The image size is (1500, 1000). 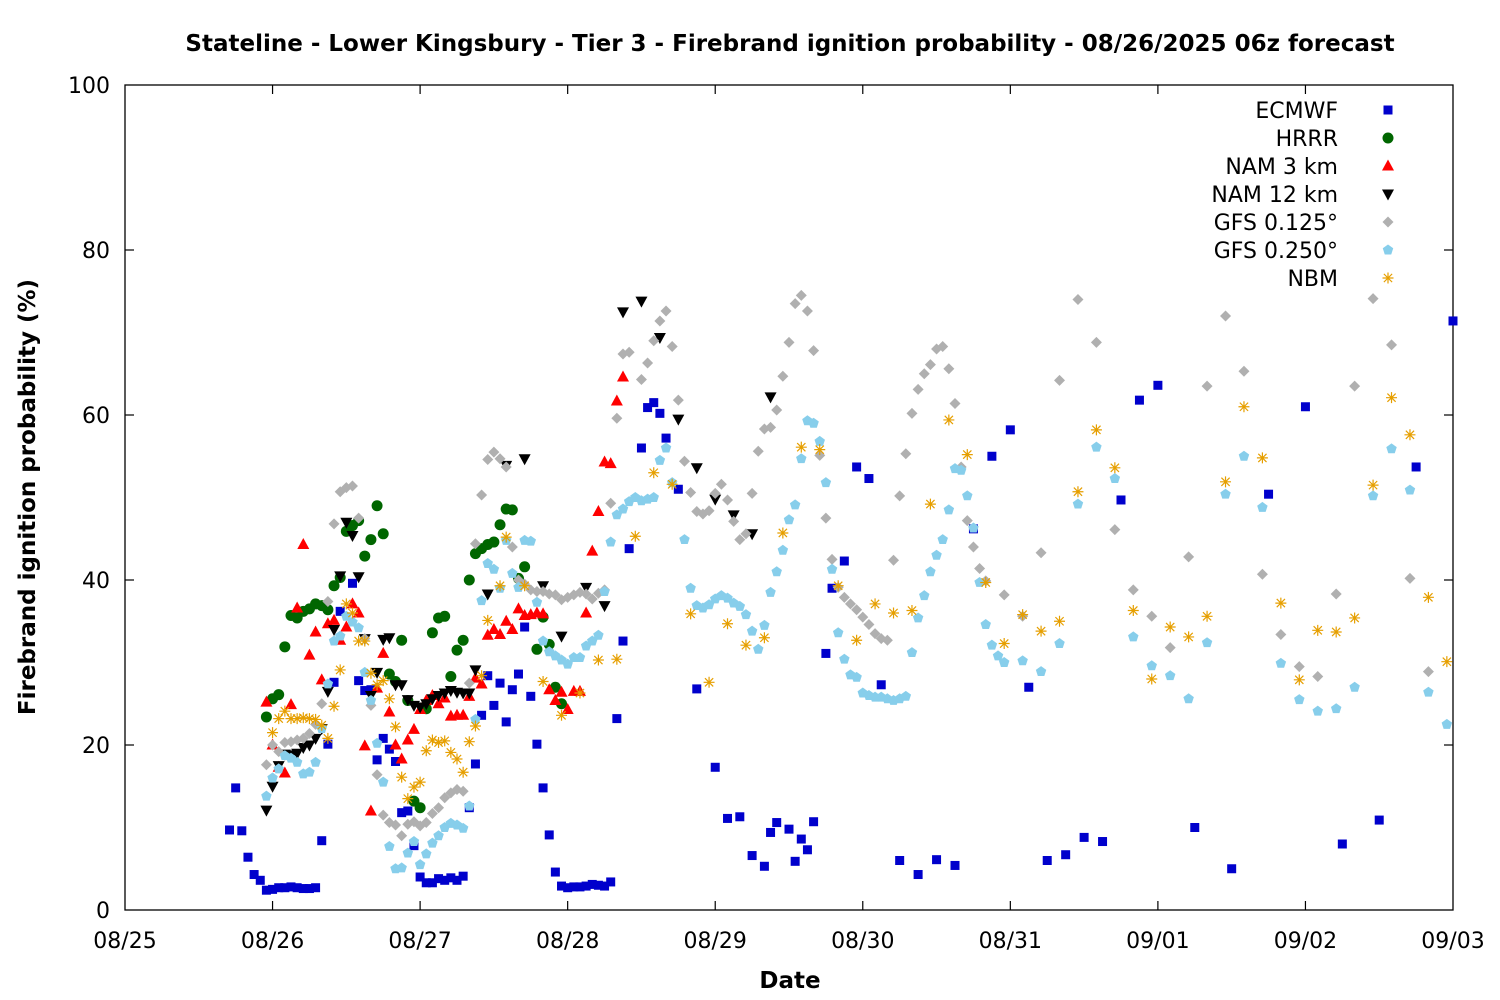 What do you see at coordinates (1307, 139) in the screenshot?
I see `legend-label: HRRR` at bounding box center [1307, 139].